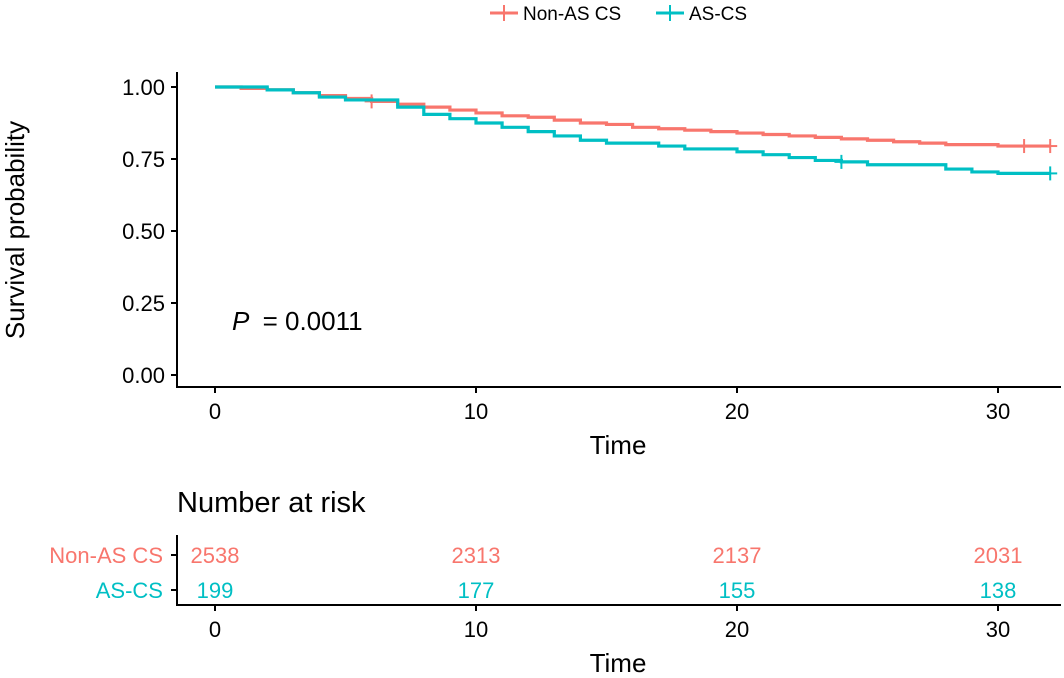 The width and height of the screenshot is (1064, 678). I want to click on risk-table-title: Number at risk, so click(271, 503).